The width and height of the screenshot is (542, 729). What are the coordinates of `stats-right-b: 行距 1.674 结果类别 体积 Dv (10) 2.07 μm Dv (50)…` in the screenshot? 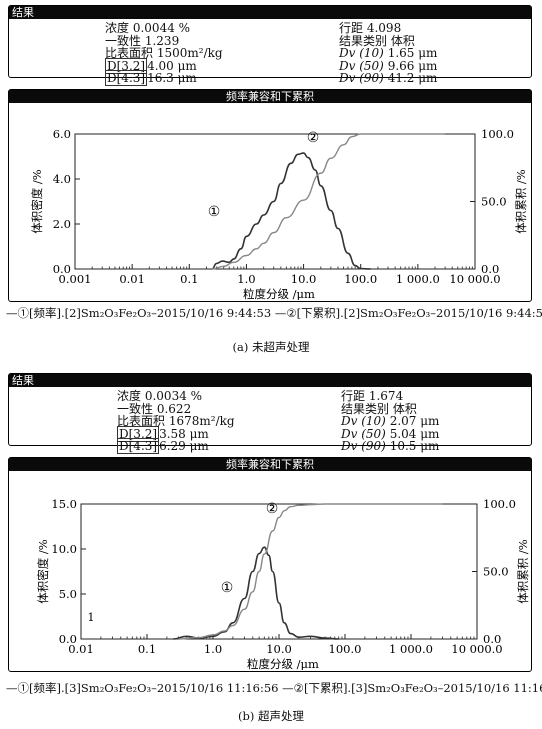 It's located at (390, 421).